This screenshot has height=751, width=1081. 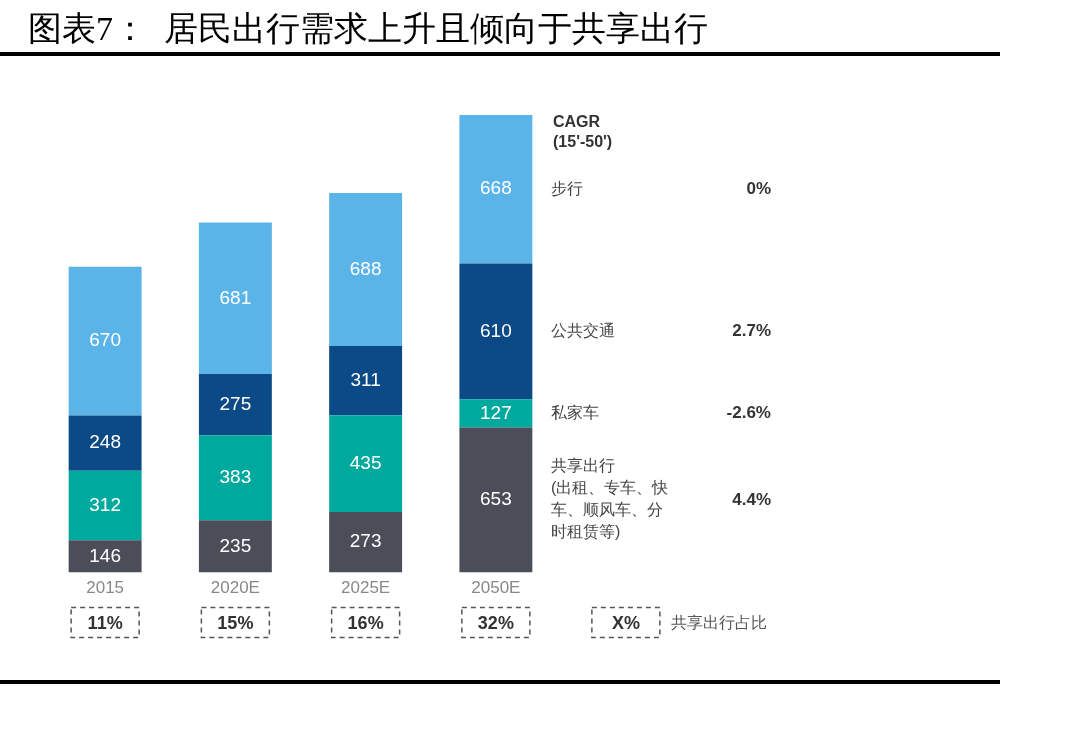 What do you see at coordinates (748, 412) in the screenshot?
I see `text: -2.6%` at bounding box center [748, 412].